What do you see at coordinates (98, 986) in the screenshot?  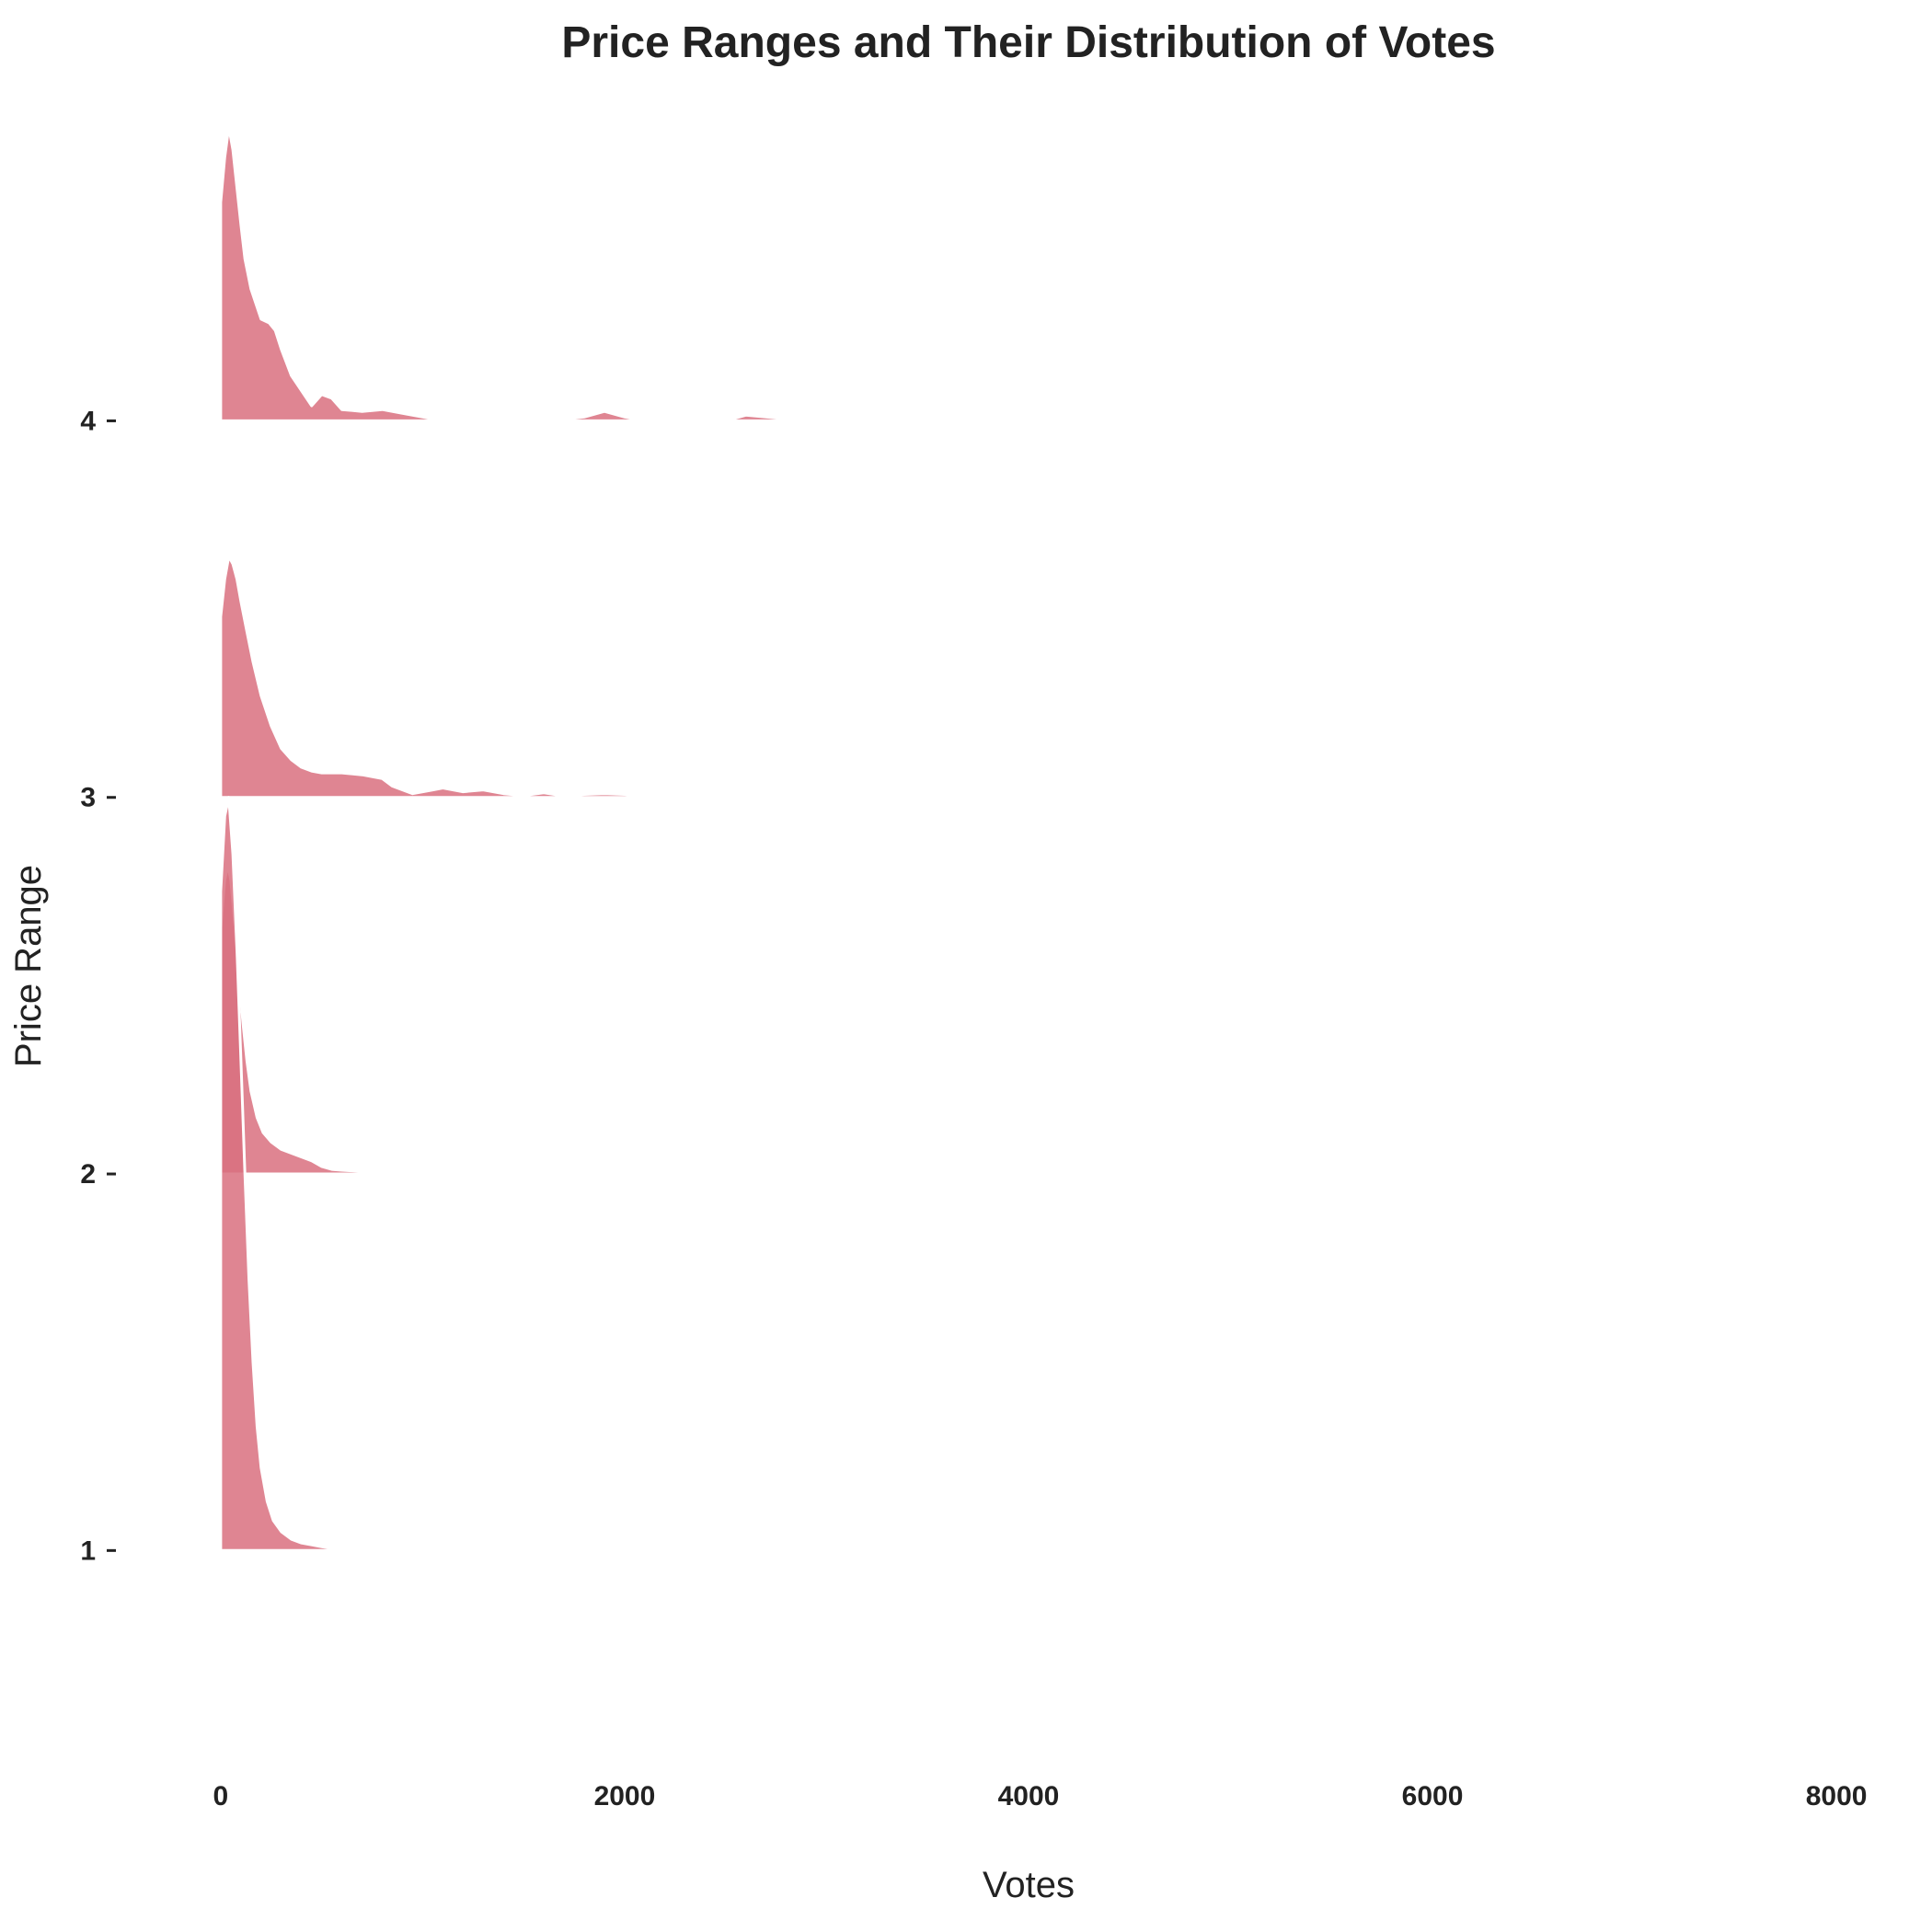 I see `y-axis: 1 2 3 4` at bounding box center [98, 986].